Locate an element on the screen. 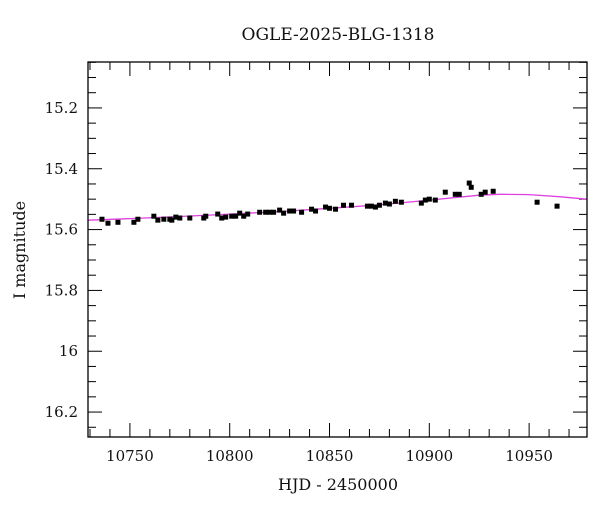 The width and height of the screenshot is (600, 512). x-tick-label: 10750 is located at coordinates (130, 456).